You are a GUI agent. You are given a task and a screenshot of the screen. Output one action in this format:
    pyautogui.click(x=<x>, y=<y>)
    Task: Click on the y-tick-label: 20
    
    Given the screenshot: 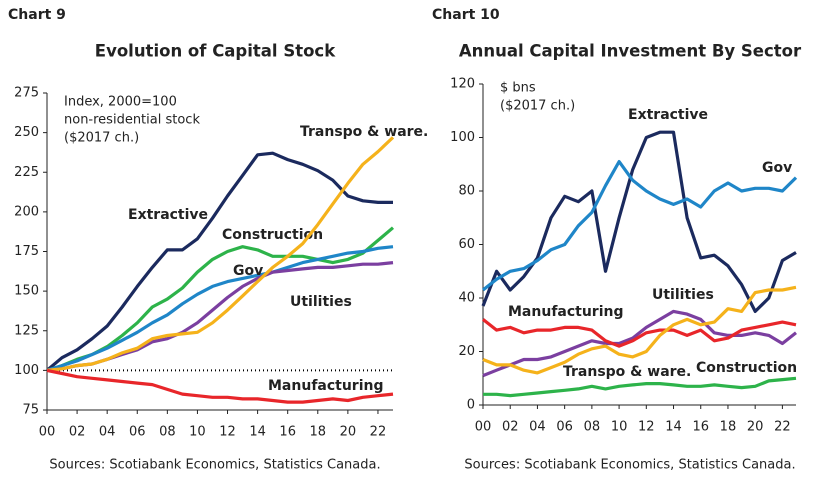 What is the action you would take?
    pyautogui.click(x=466, y=351)
    